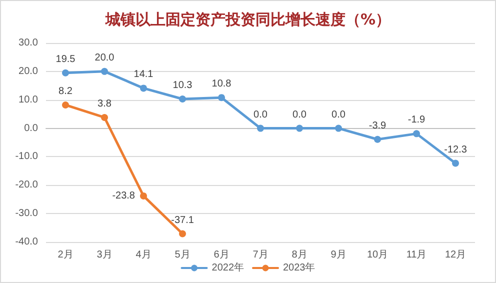 The width and height of the screenshot is (496, 283). Describe the element at coordinates (26, 156) in the screenshot. I see `y-tick-label: -10.0` at that location.